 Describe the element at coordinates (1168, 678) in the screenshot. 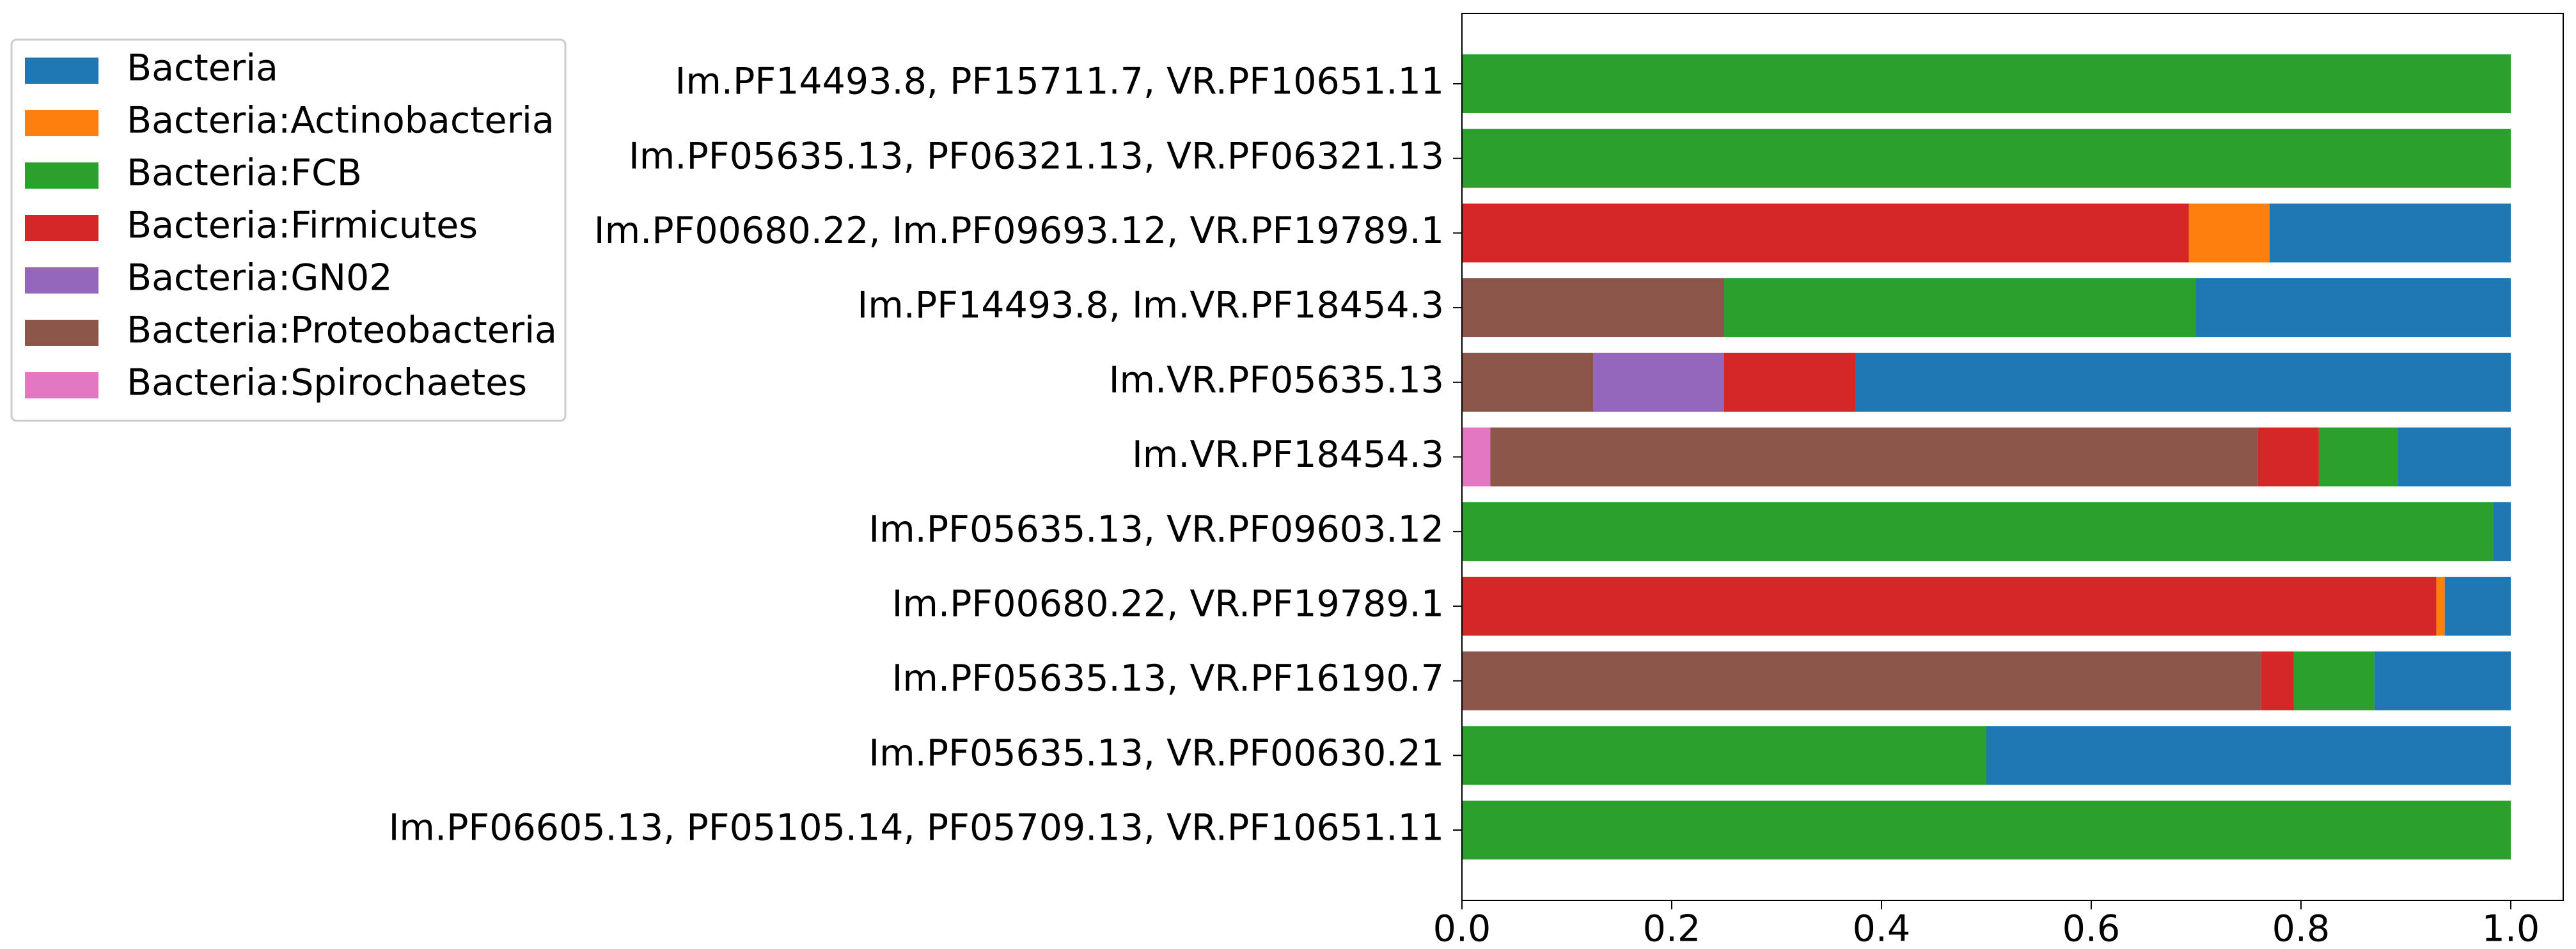

I see `y-tick-label: Im.PF05635.13, VR.PF16190.7` at that location.